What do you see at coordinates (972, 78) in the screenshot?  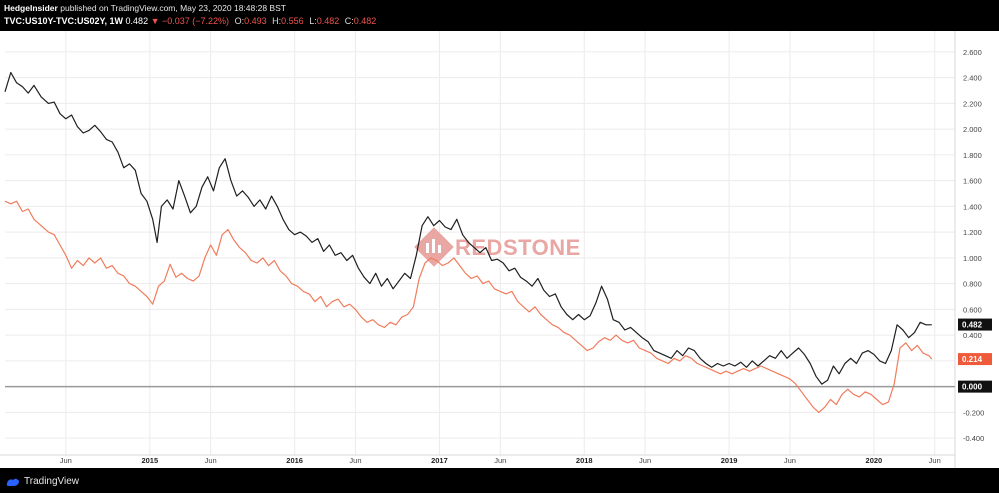 I see `y-tick-label: 2.400` at bounding box center [972, 78].